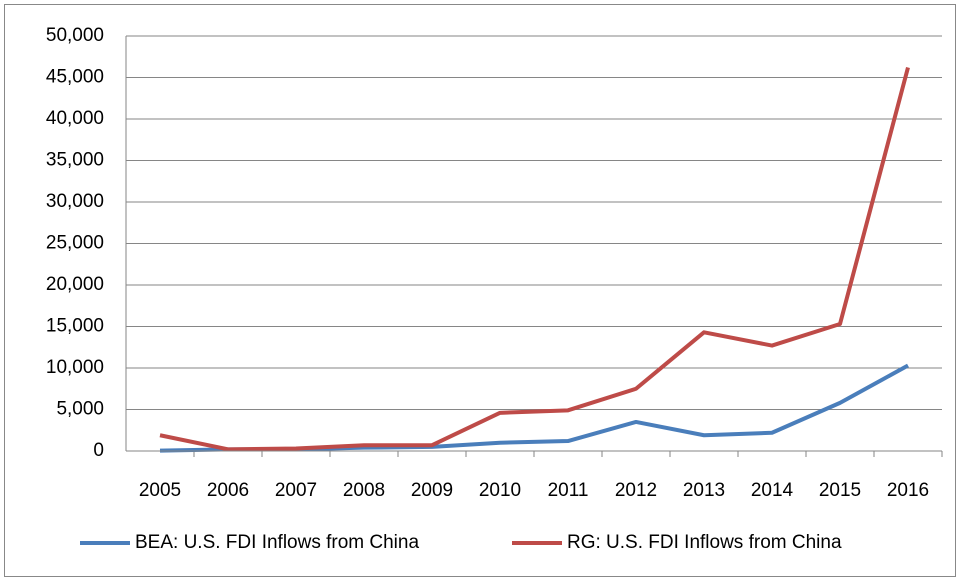  Describe the element at coordinates (75, 326) in the screenshot. I see `y-tick-label: 15,000` at that location.